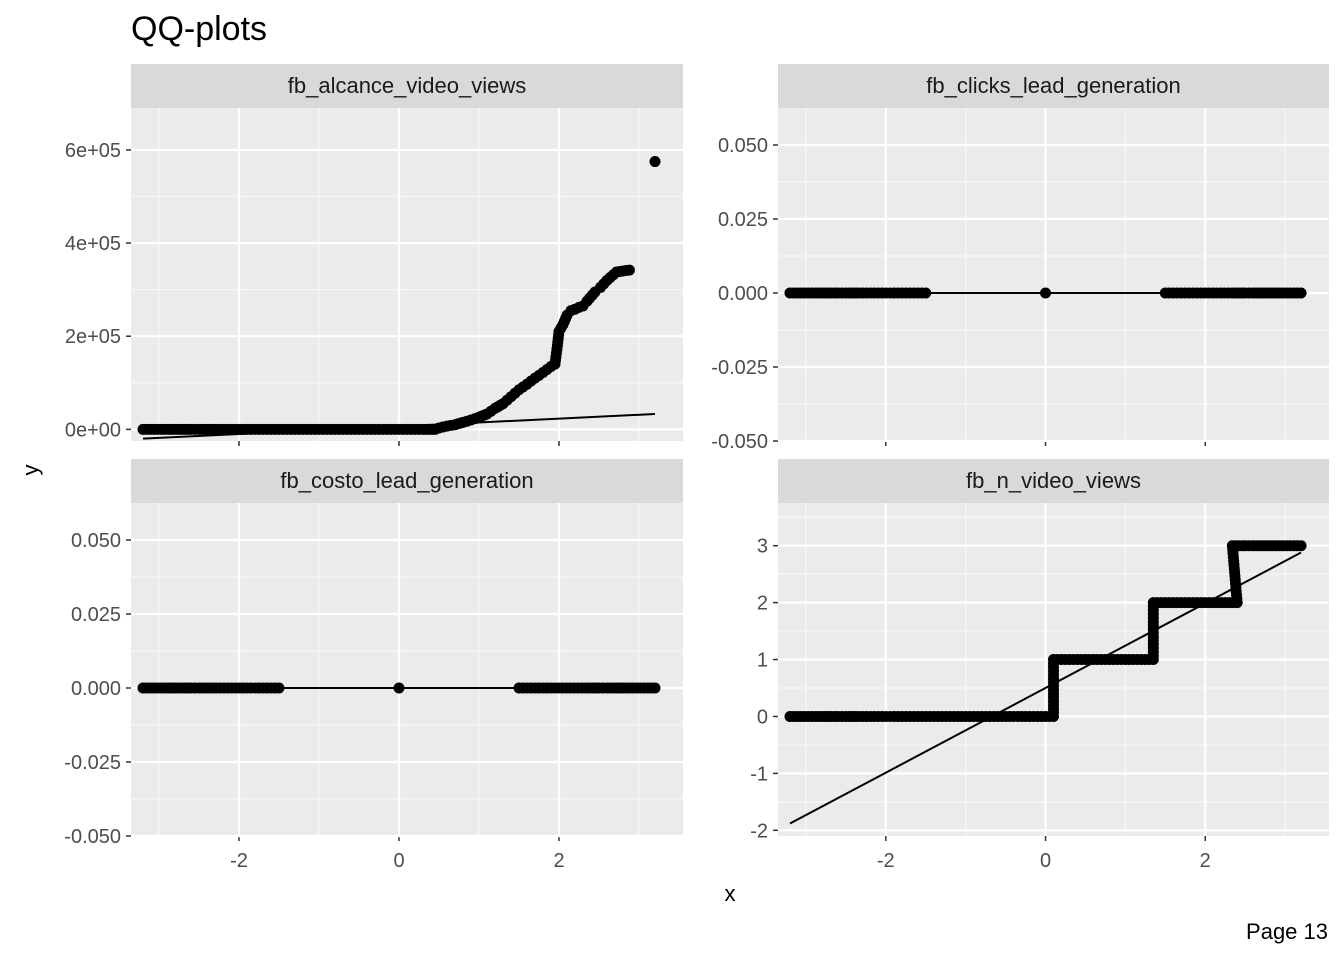  What do you see at coordinates (1287, 931) in the screenshot?
I see `page-number: Page 13` at bounding box center [1287, 931].